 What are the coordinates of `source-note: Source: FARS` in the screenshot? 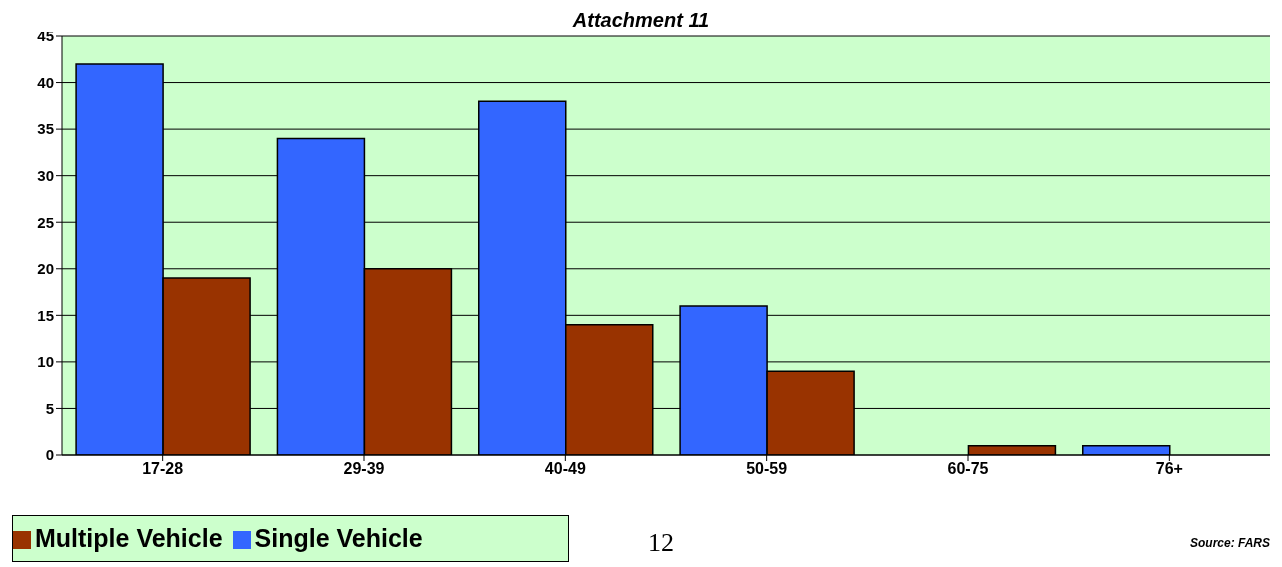 It's located at (1229, 543).